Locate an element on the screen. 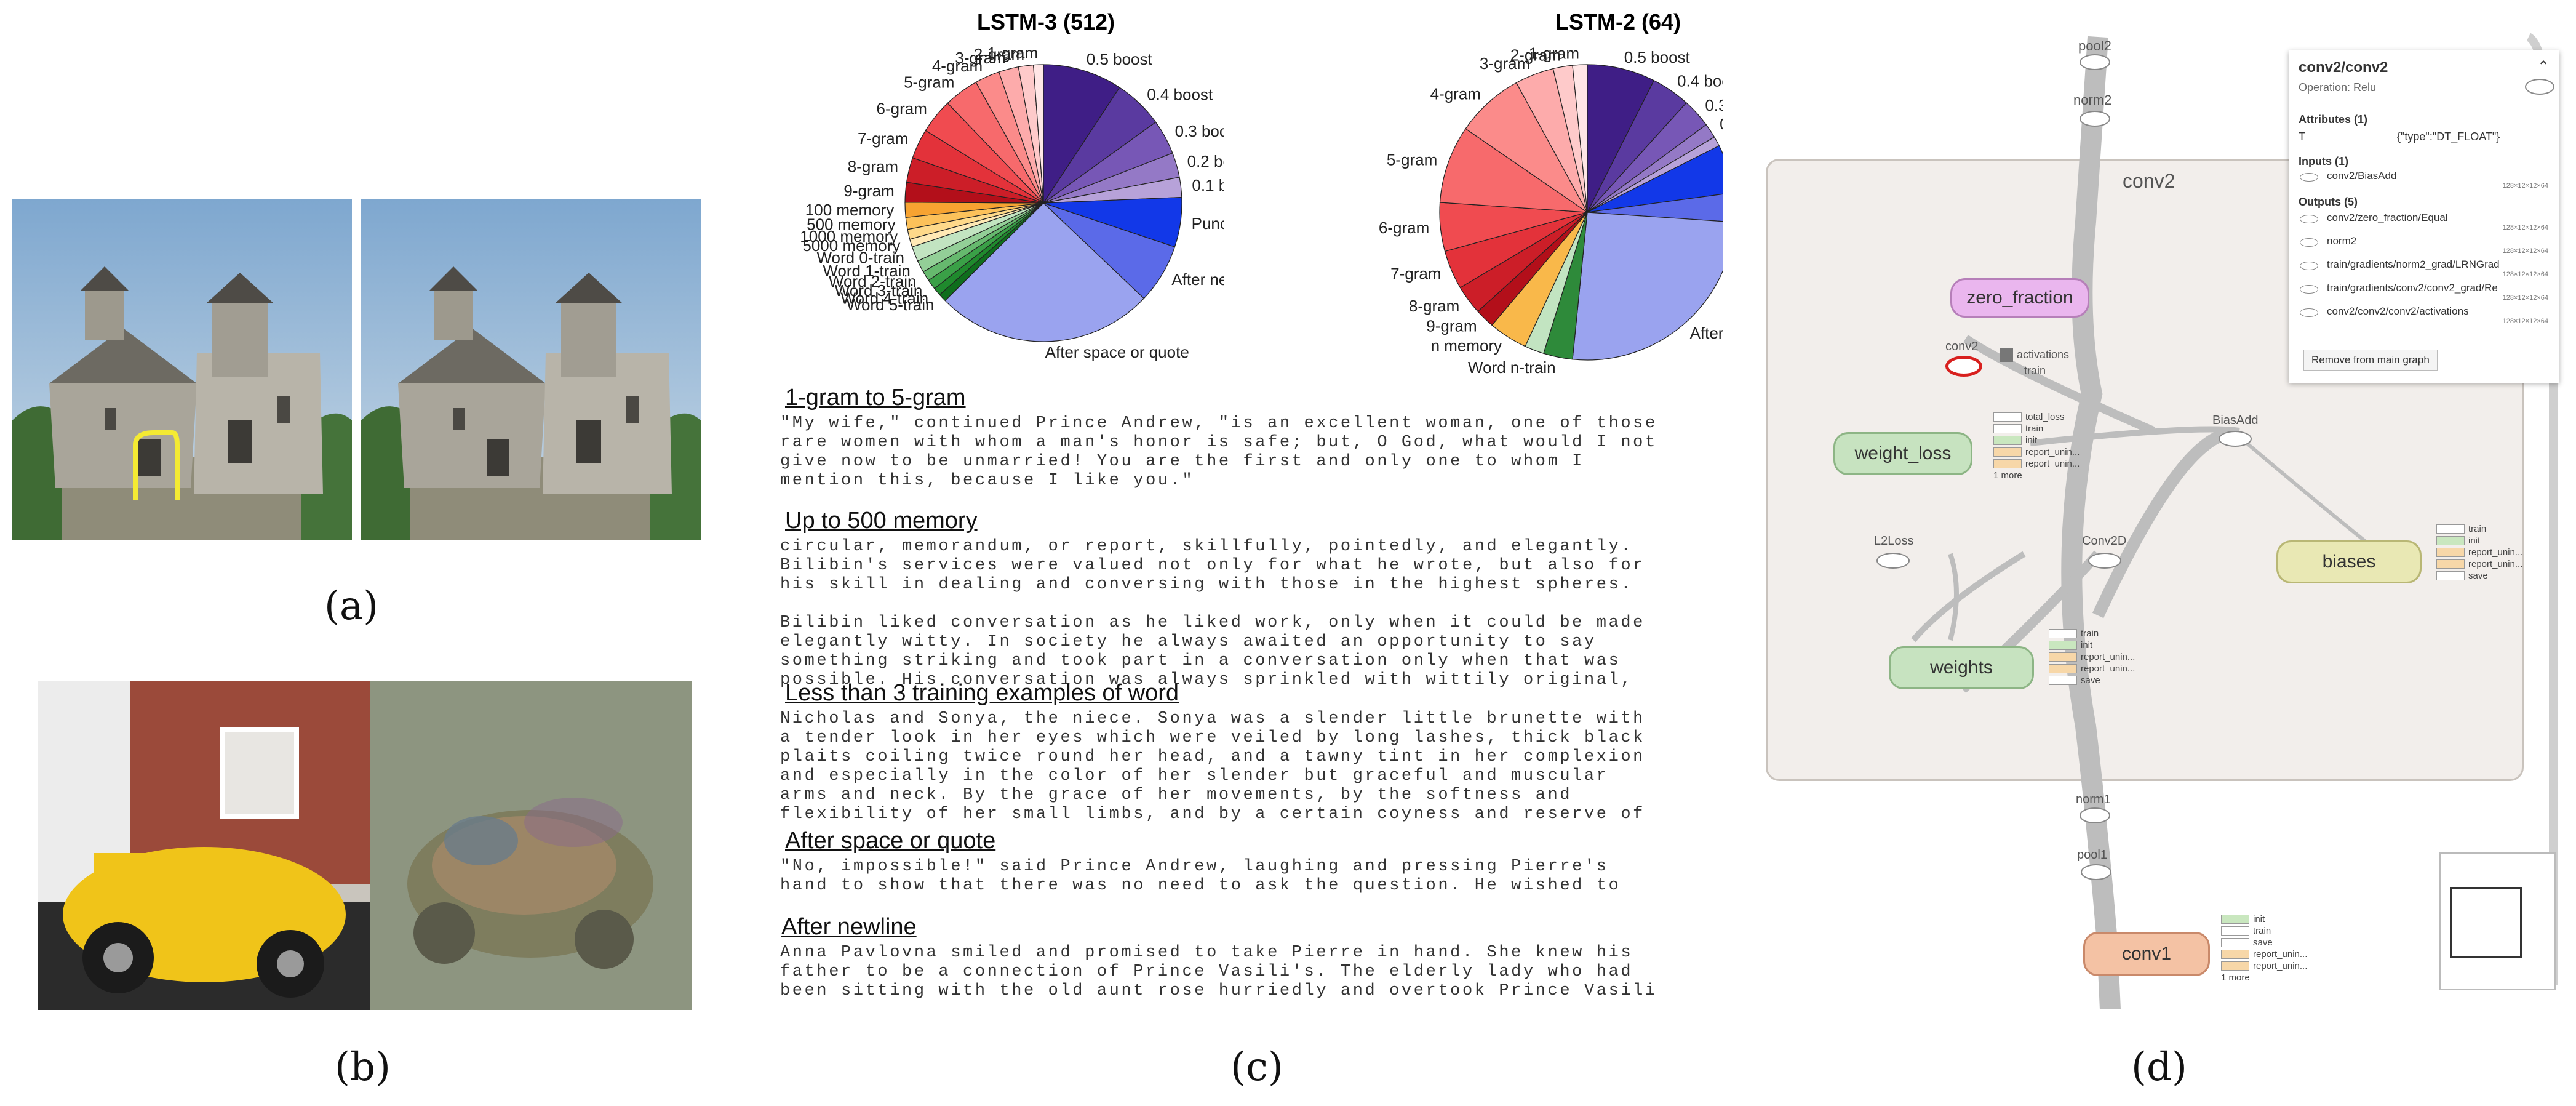 This screenshot has height=1106, width=2576. bias-add-op is located at coordinates (2235, 439).